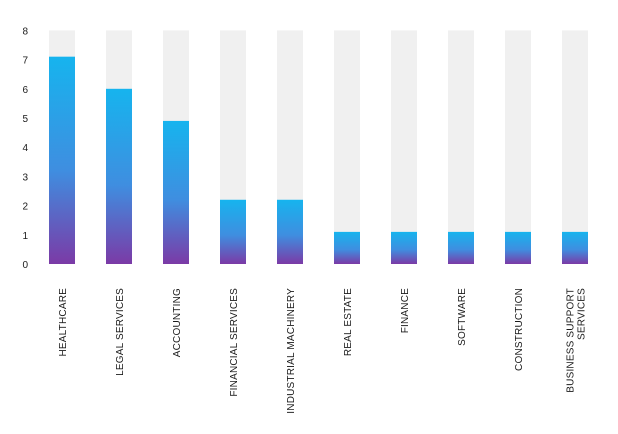 The image size is (618, 434). I want to click on x-tick-label: ACCOUNTING, so click(177, 322).